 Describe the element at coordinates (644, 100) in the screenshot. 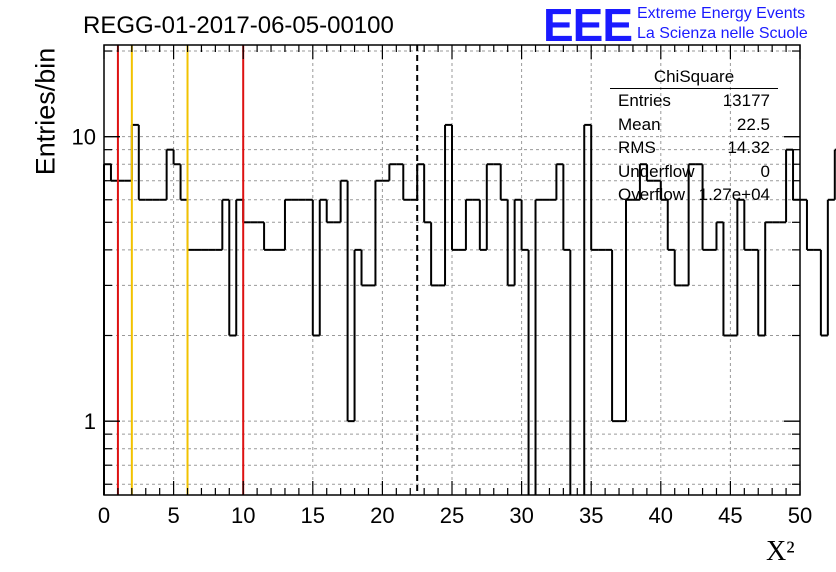

I see `stats-key: Entries` at that location.